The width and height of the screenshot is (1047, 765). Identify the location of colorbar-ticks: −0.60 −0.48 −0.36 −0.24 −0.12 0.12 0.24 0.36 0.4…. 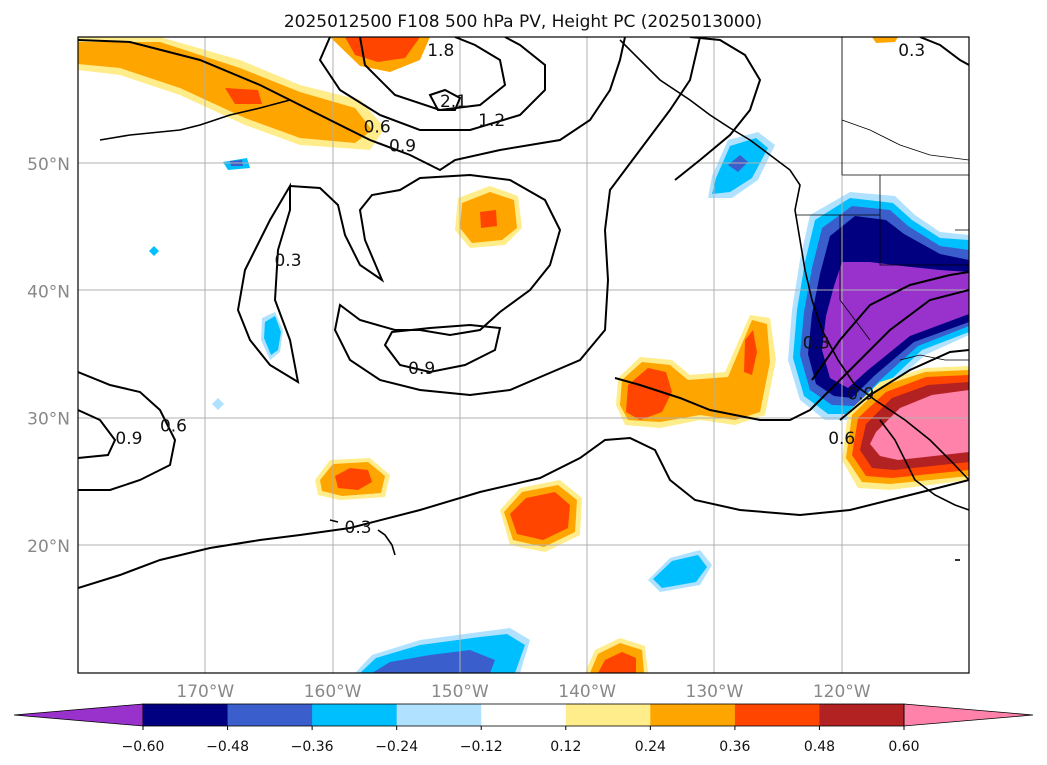
(521, 740).